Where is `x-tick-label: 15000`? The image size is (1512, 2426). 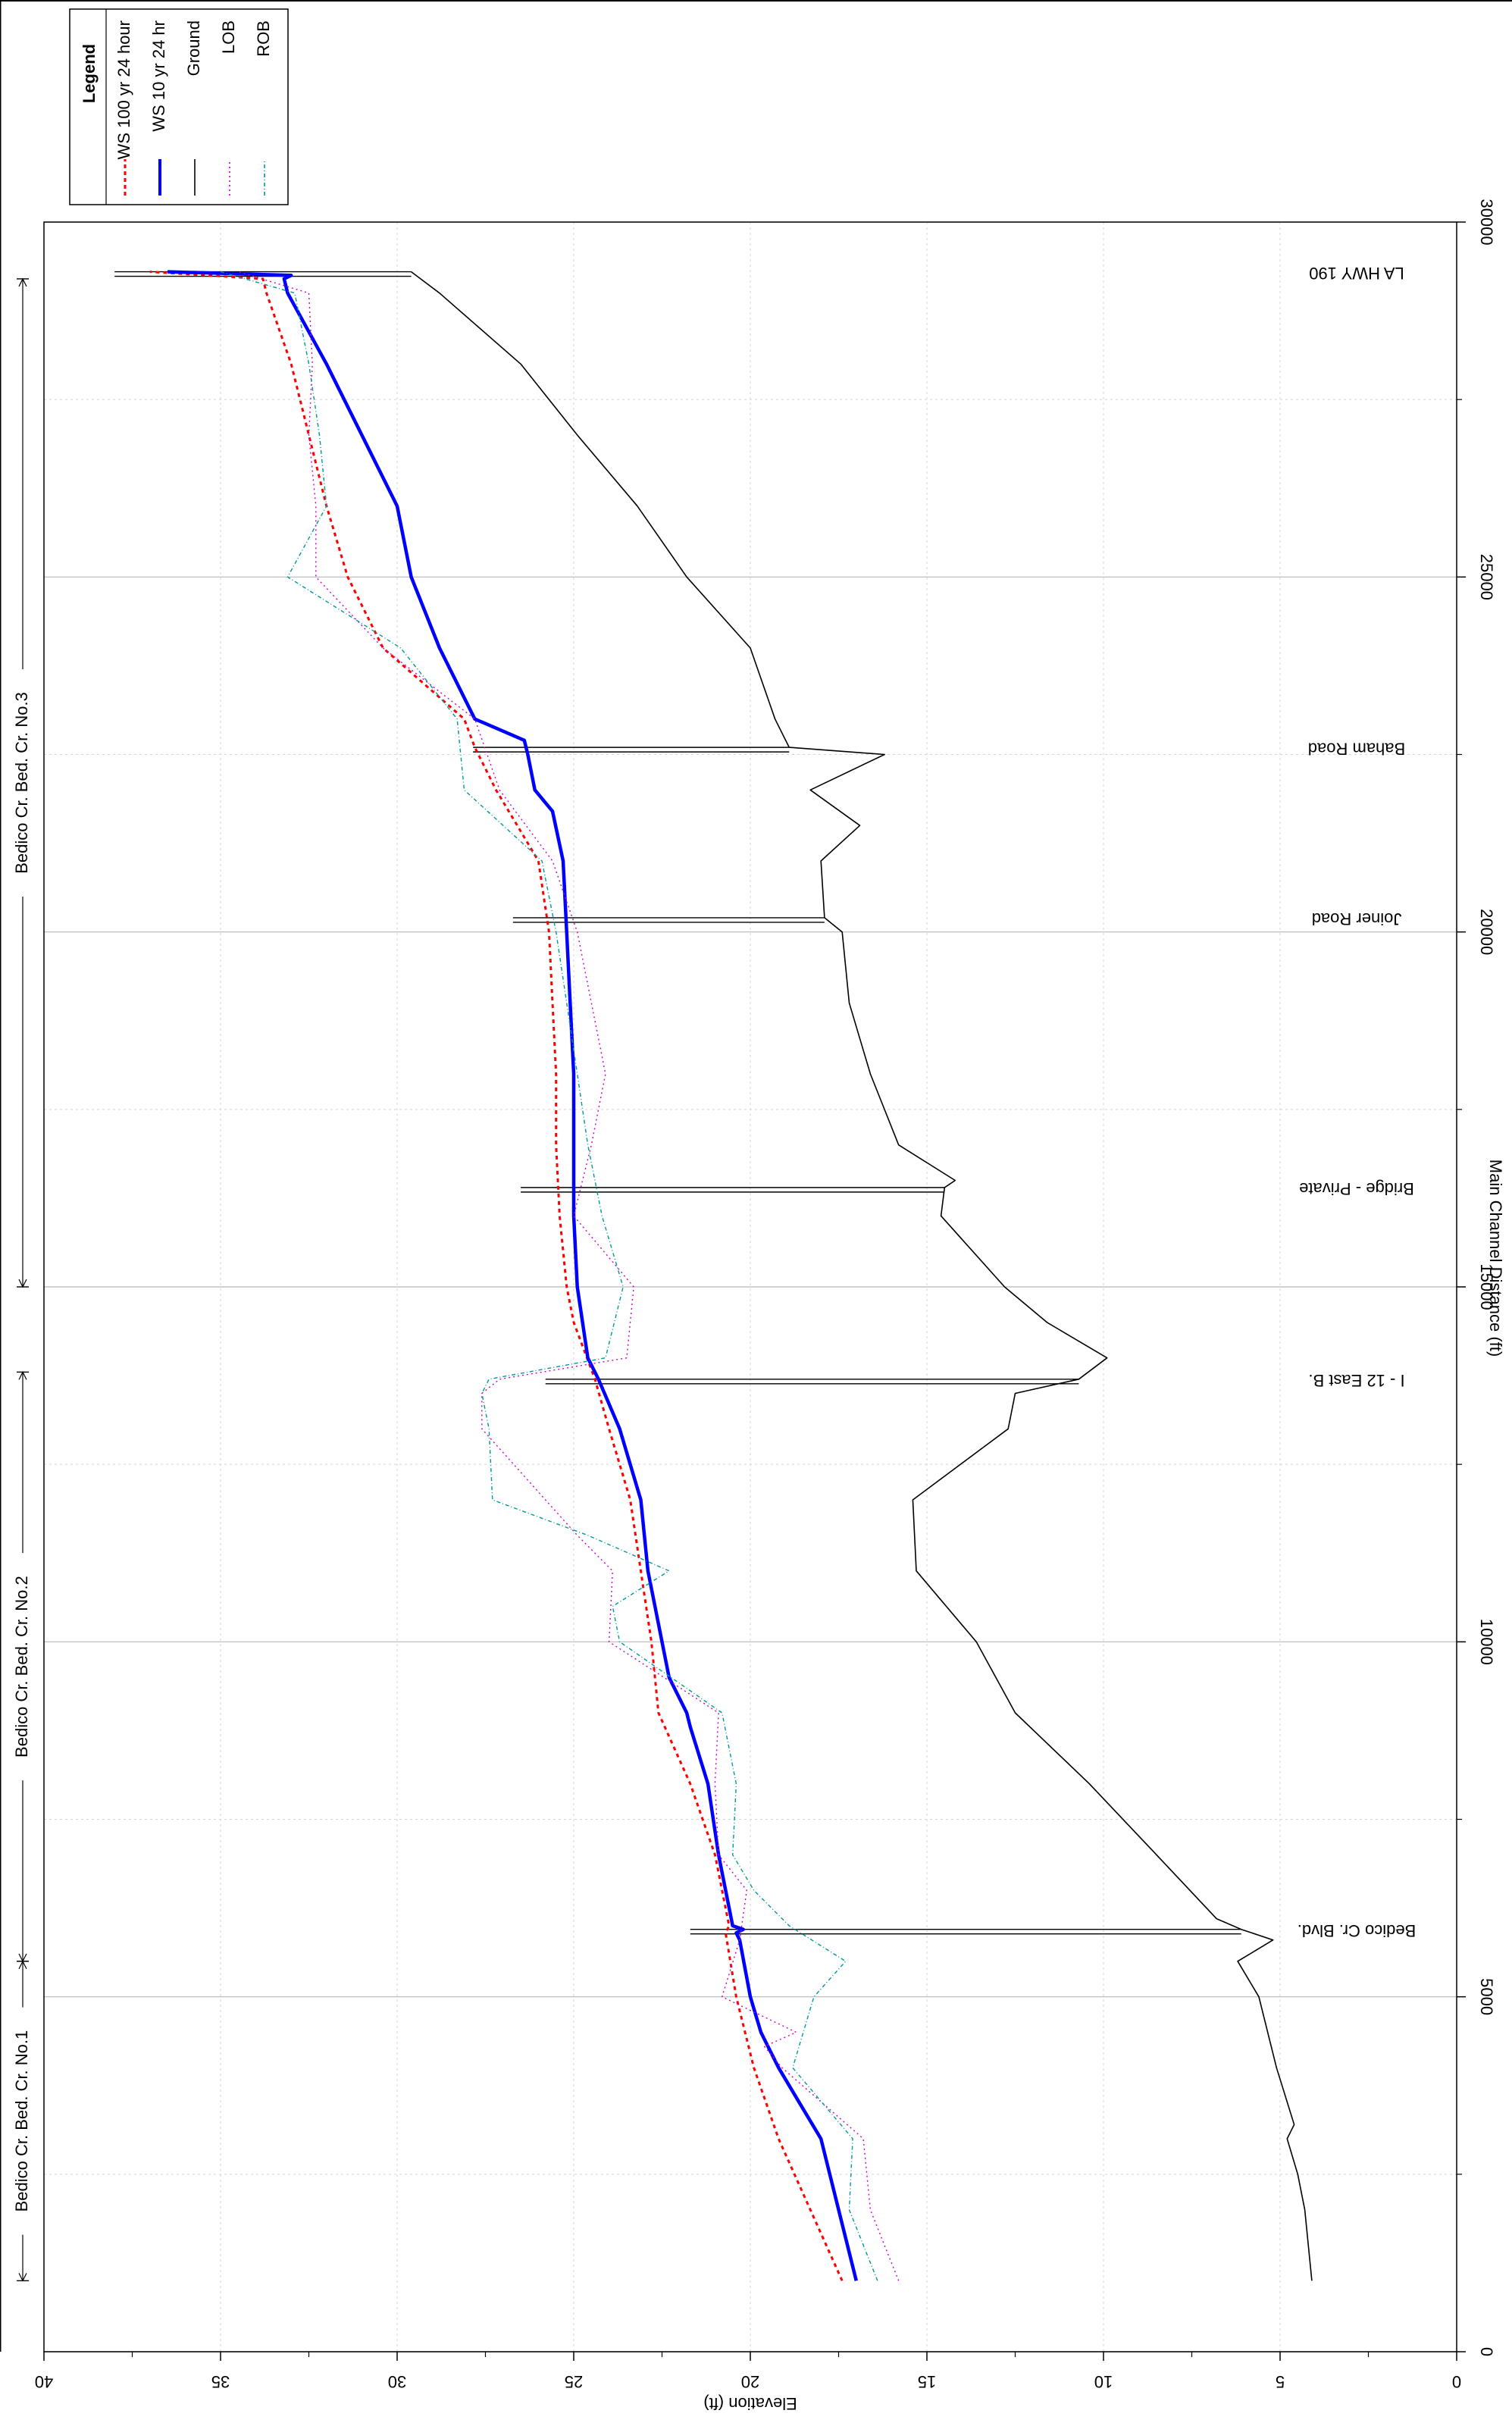 x-tick-label: 15000 is located at coordinates (1486, 1286).